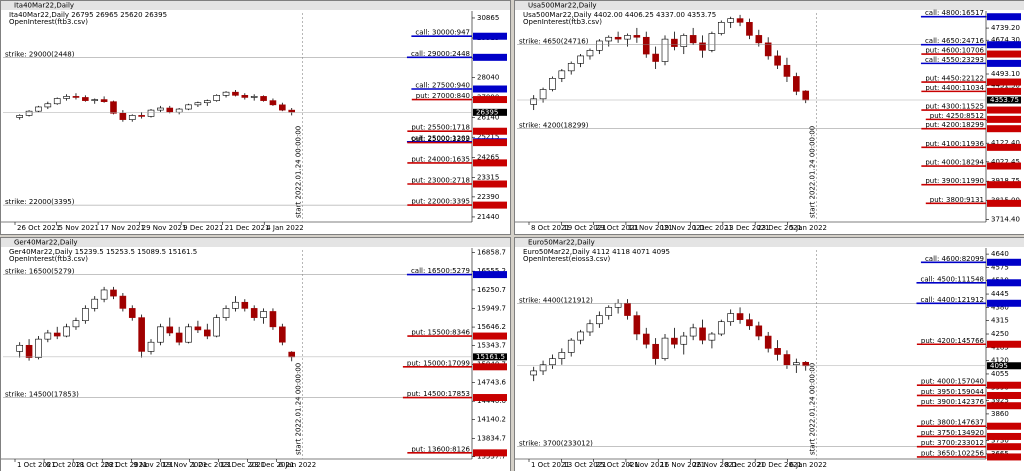 The height and width of the screenshot is (471, 1024). I want to click on level-label: put: 4100:11936, so click(954, 144).